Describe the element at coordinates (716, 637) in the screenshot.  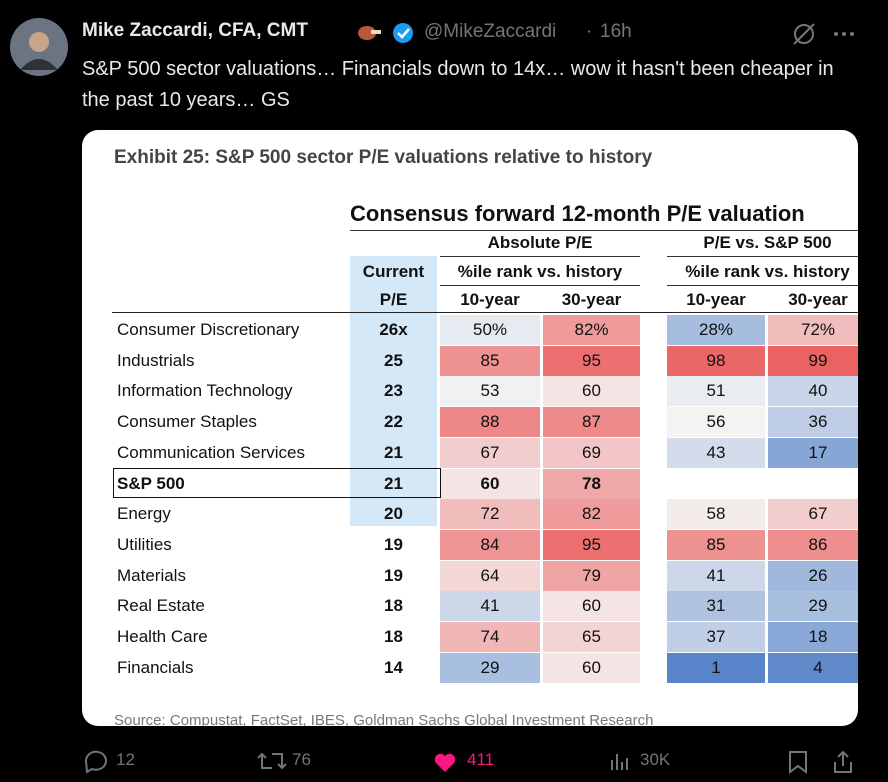
I see `value-cell: 37` at that location.